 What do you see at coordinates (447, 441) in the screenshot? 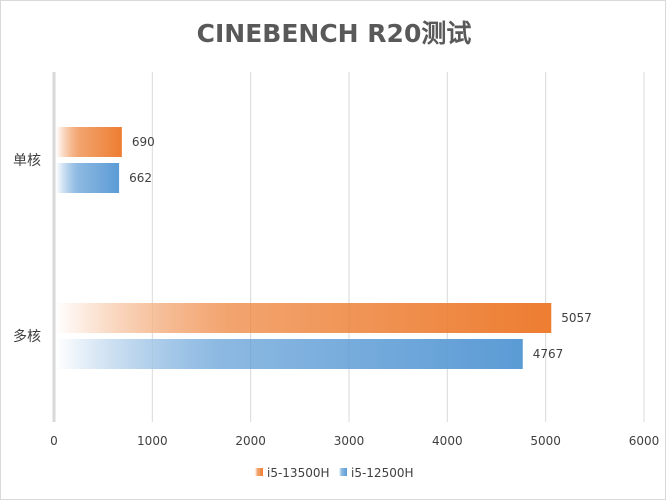
I see `x-tick-label: 4000` at bounding box center [447, 441].